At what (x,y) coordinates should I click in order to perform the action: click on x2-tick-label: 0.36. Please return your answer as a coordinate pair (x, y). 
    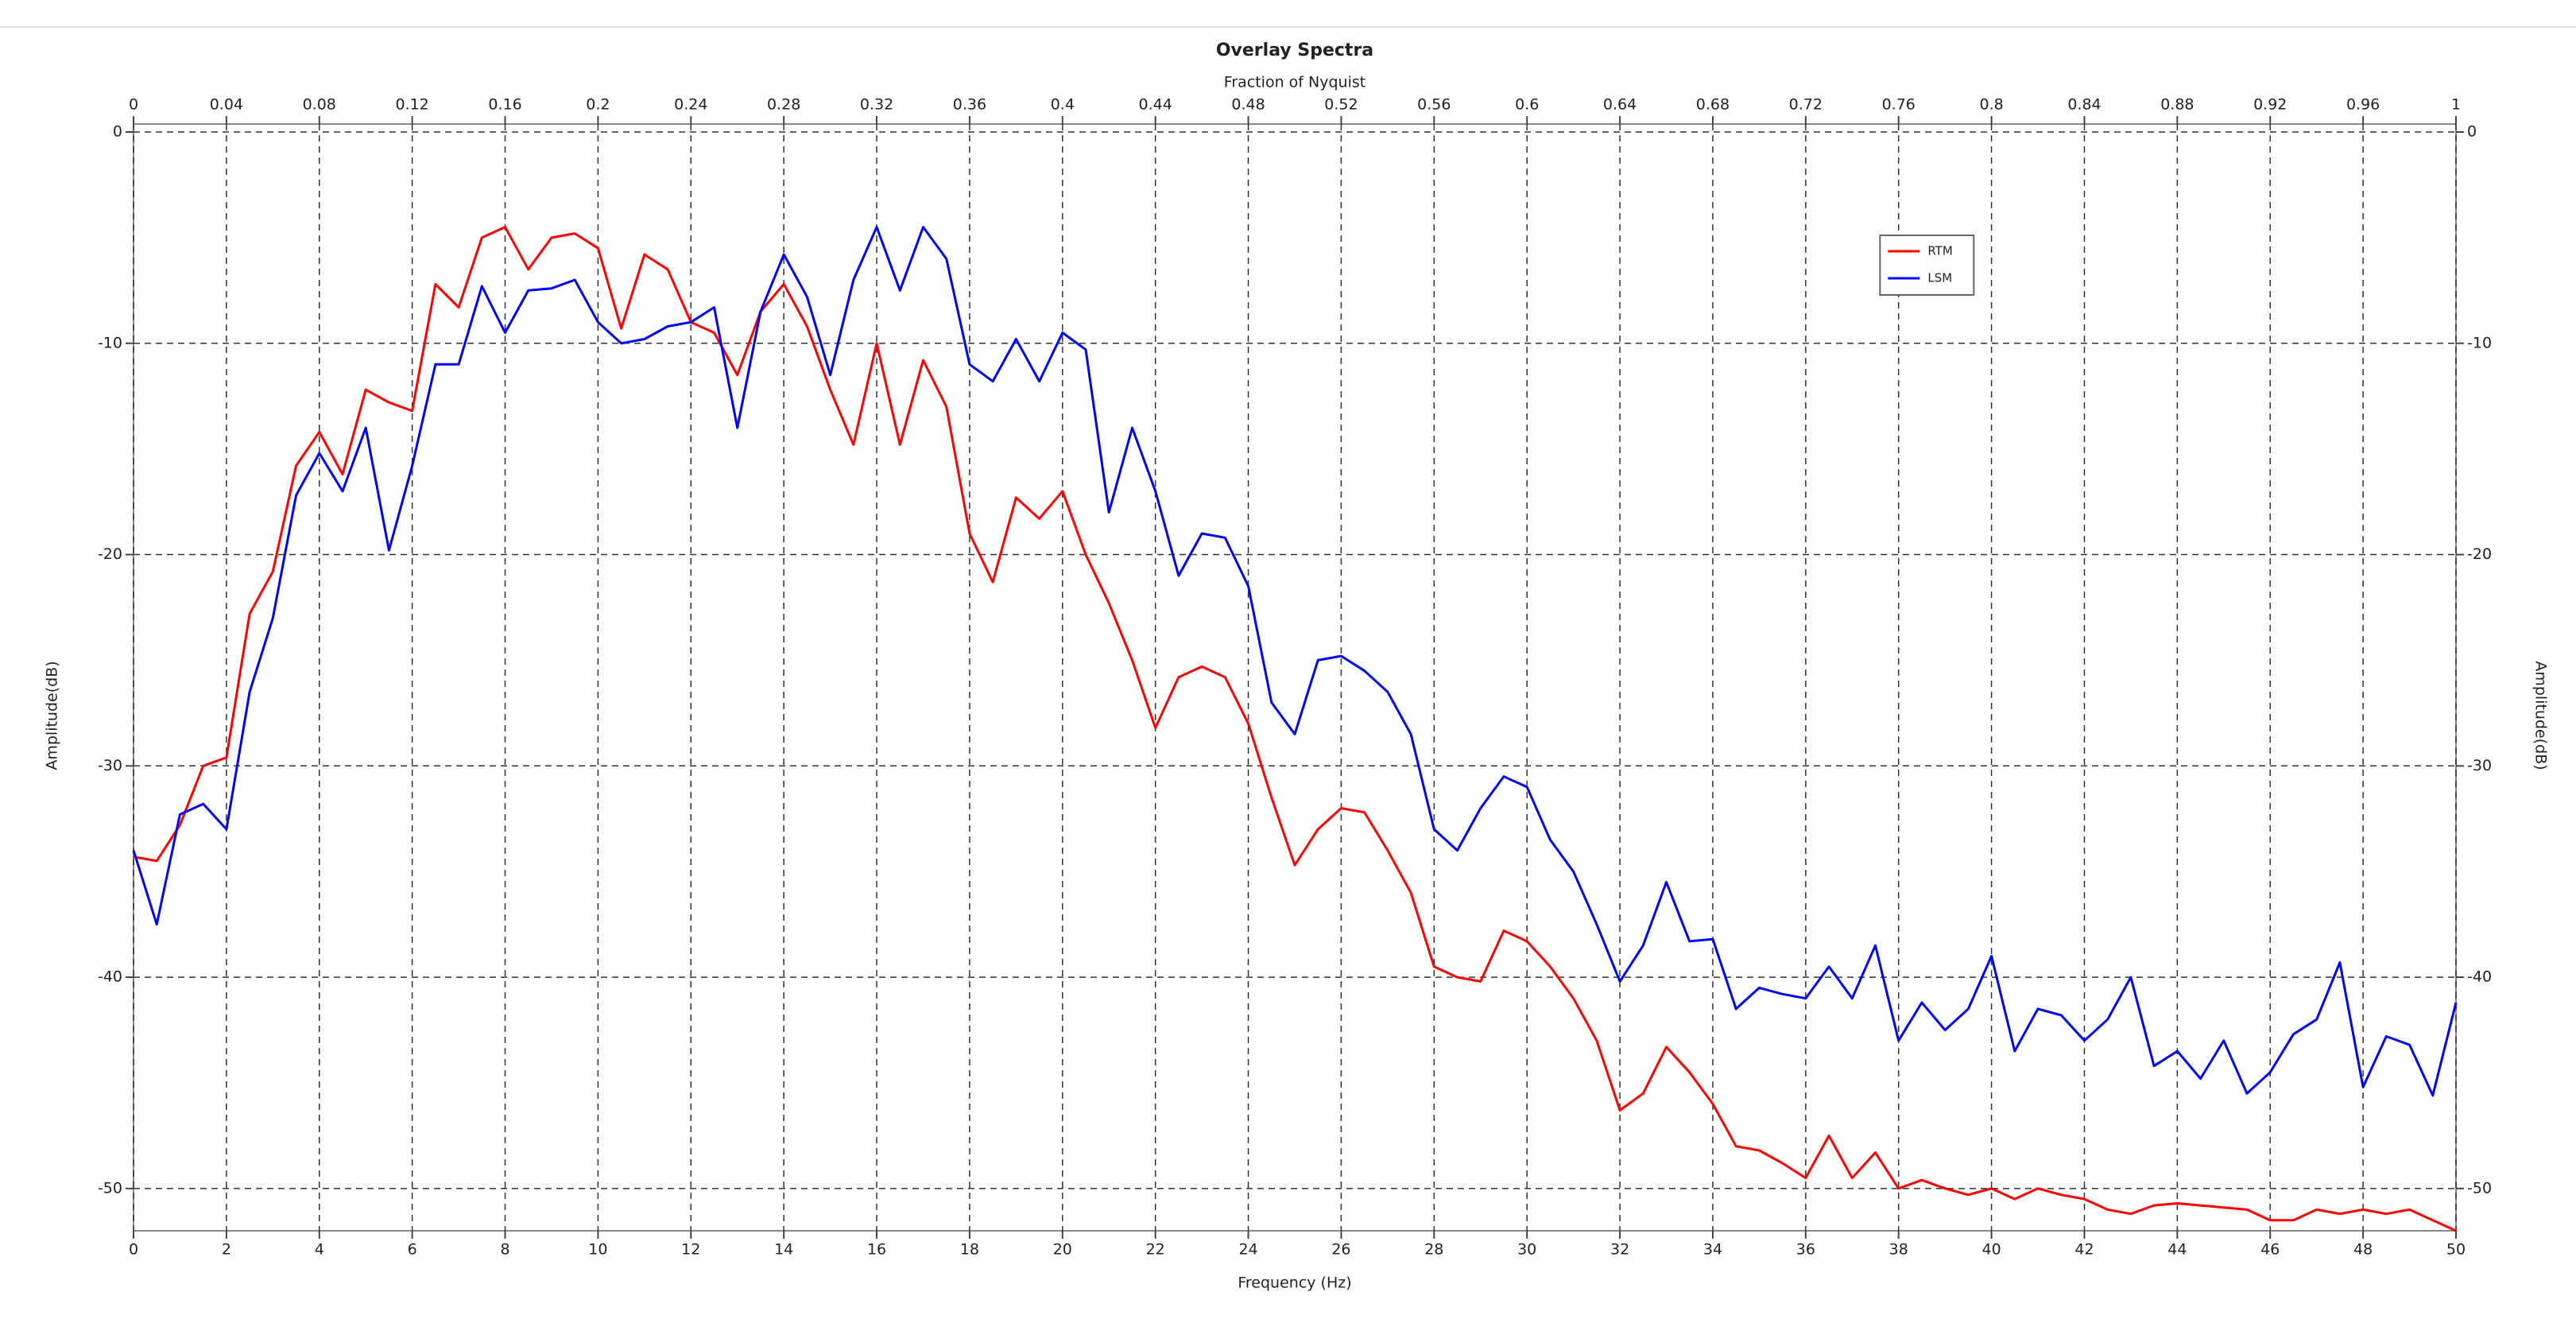
    Looking at the image, I should click on (970, 105).